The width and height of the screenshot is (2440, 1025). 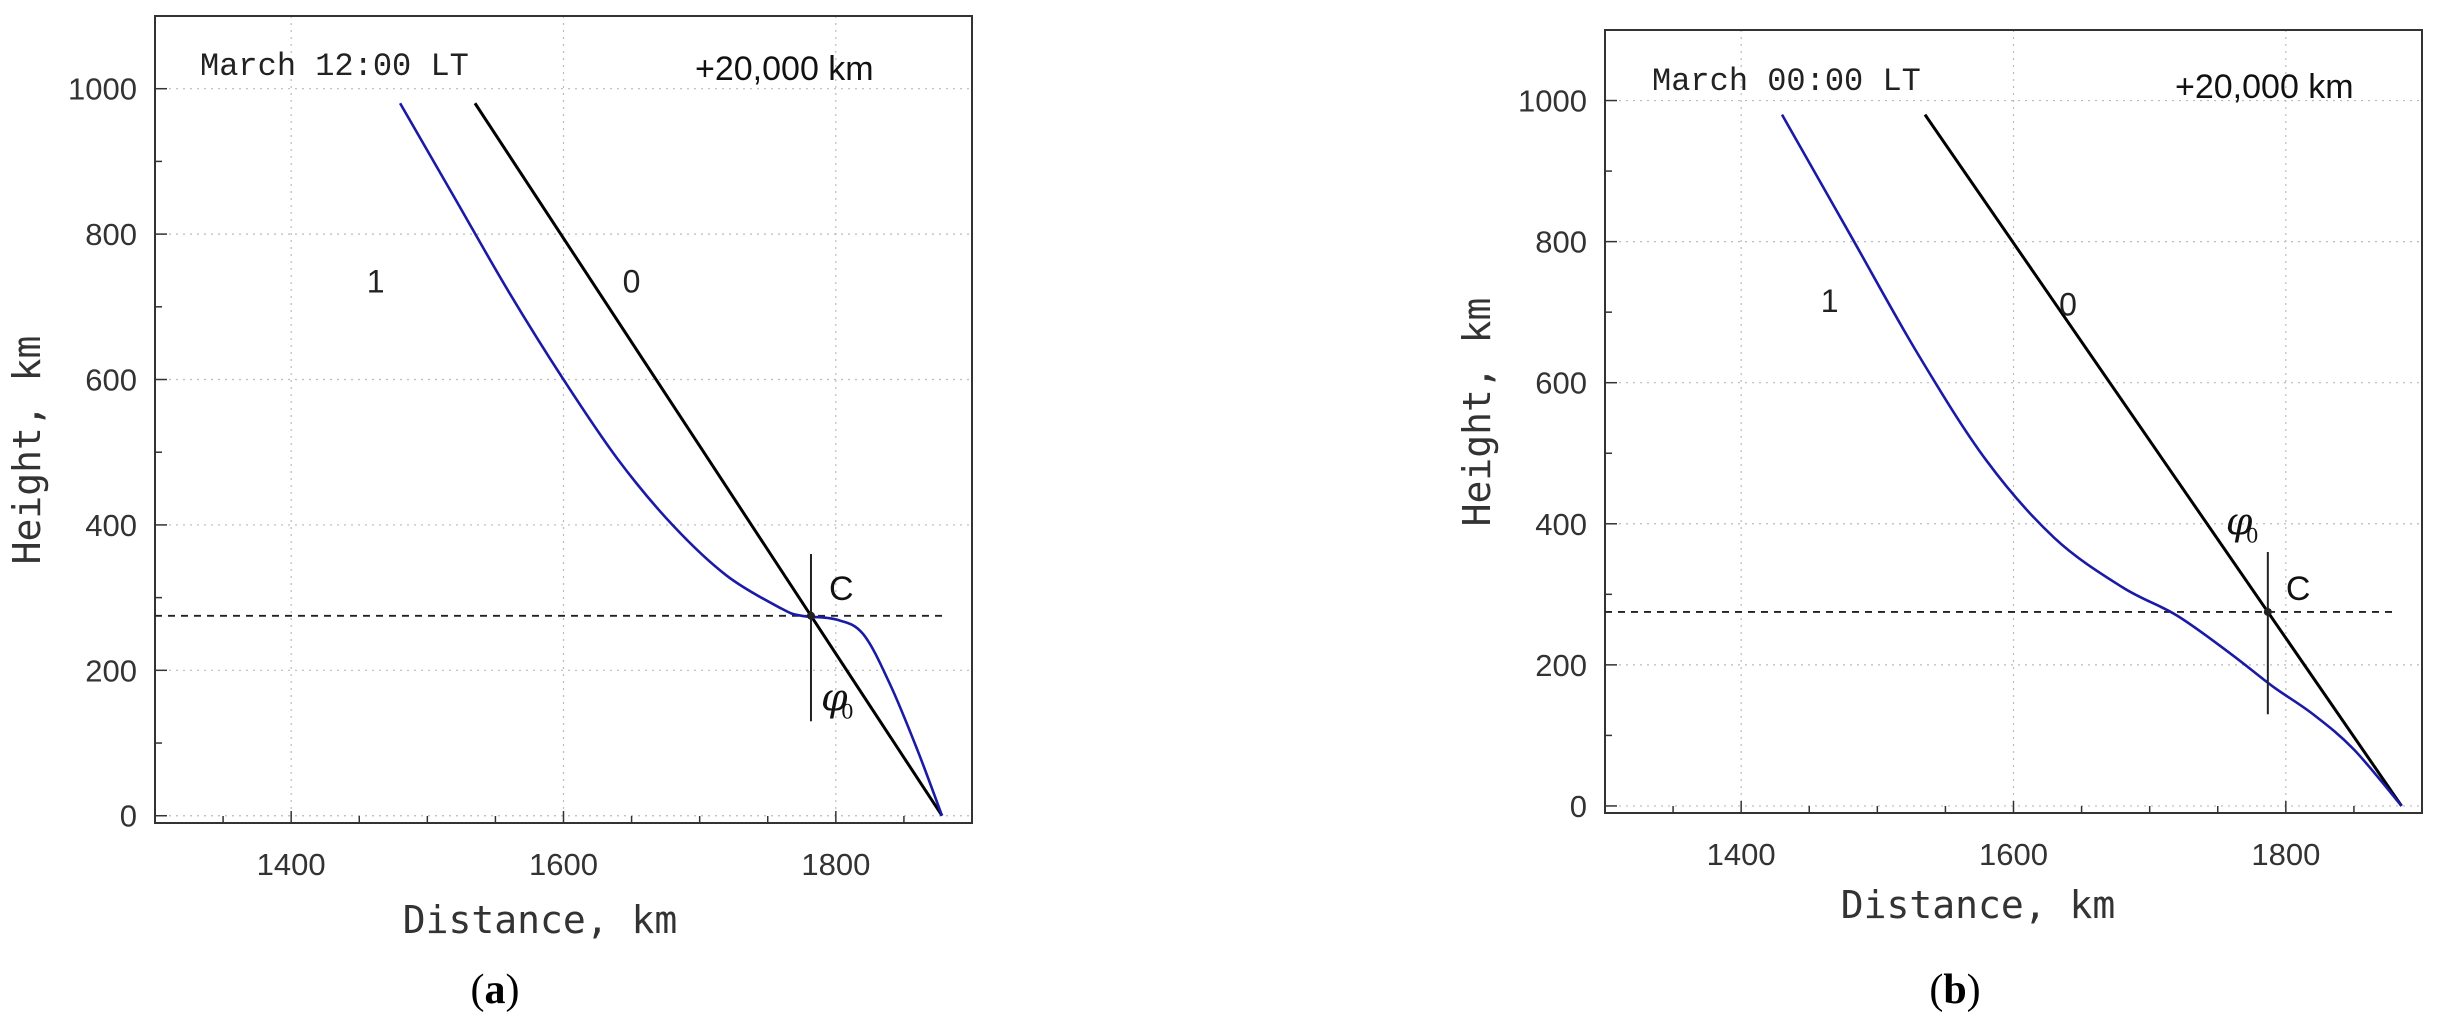 I want to click on panel-letter: a, so click(x=495, y=990).